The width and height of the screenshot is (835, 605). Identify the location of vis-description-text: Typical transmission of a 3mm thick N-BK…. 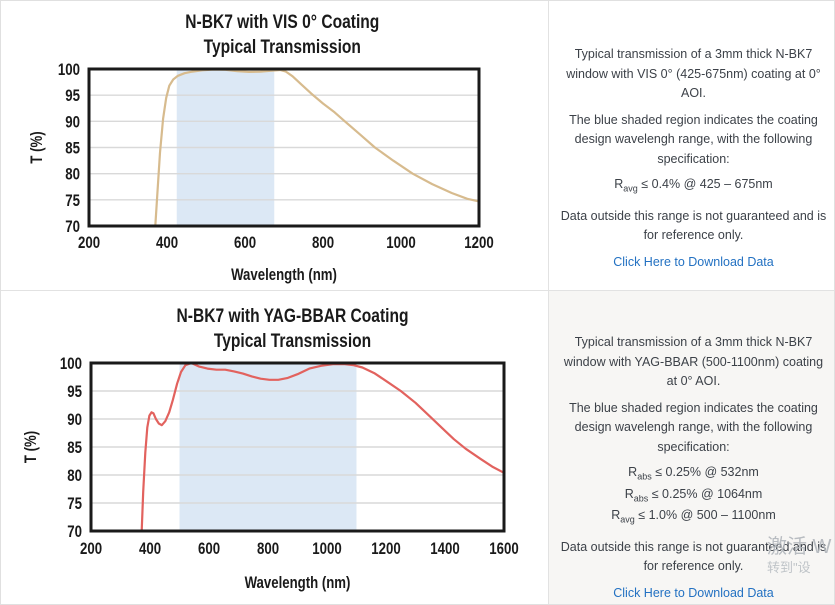
(693, 73).